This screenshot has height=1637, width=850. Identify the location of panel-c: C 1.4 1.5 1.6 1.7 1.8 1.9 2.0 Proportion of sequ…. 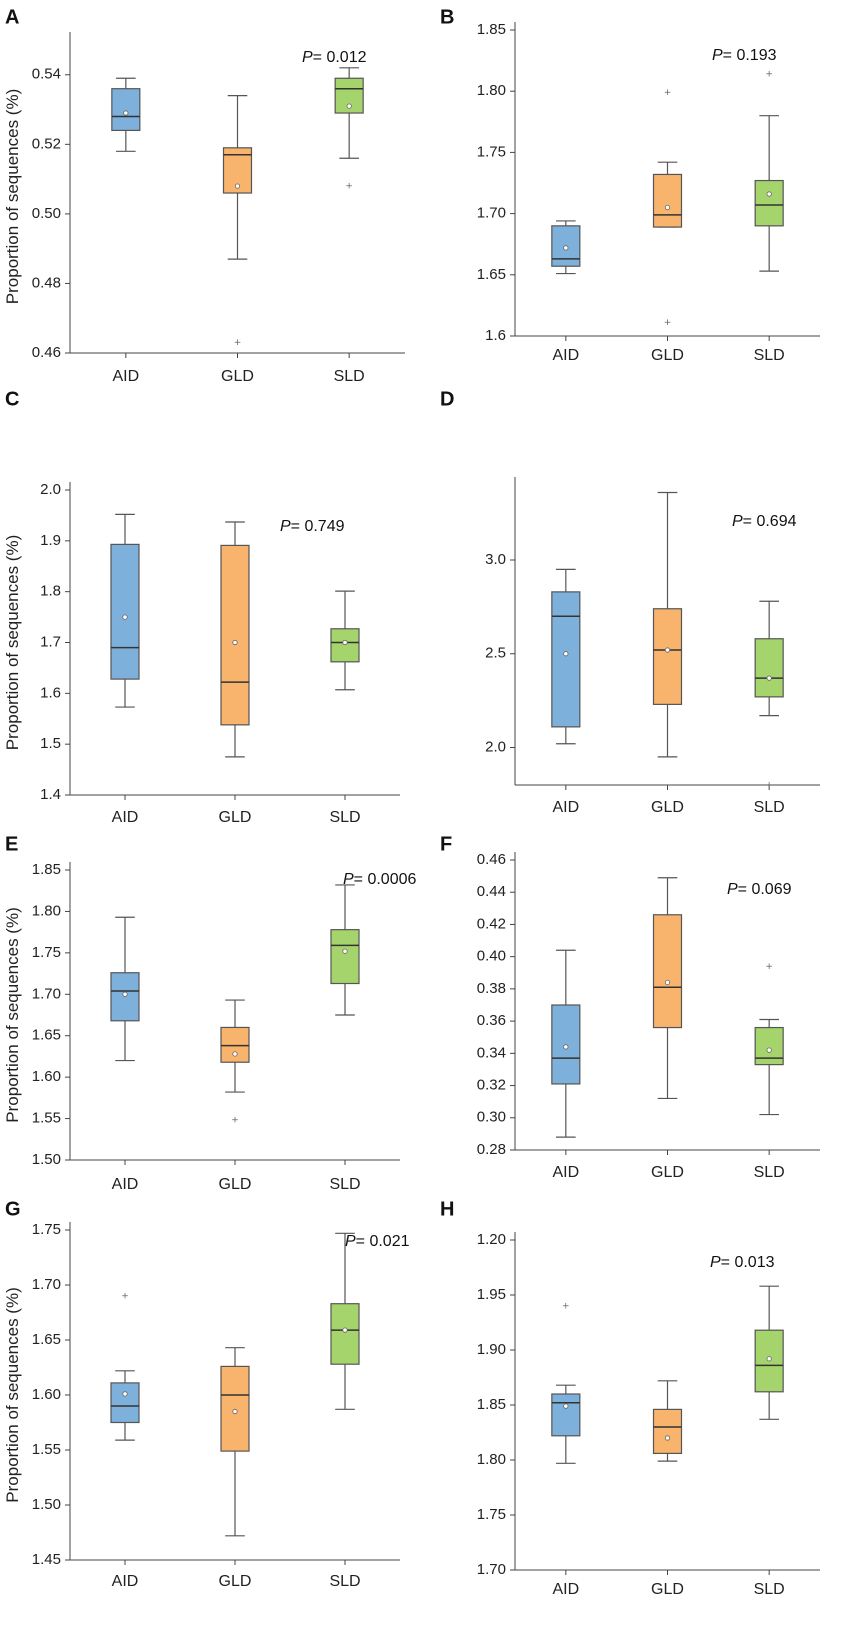
(201, 607).